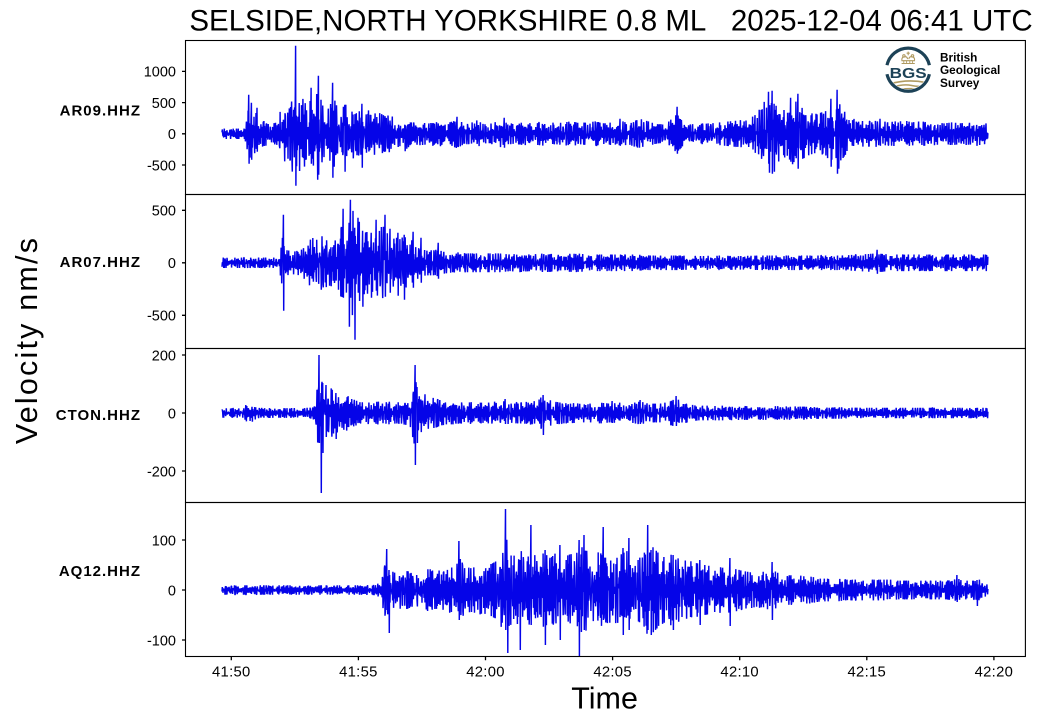  Describe the element at coordinates (98, 415) in the screenshot. I see `svg-text: CTON.HHZ` at that location.